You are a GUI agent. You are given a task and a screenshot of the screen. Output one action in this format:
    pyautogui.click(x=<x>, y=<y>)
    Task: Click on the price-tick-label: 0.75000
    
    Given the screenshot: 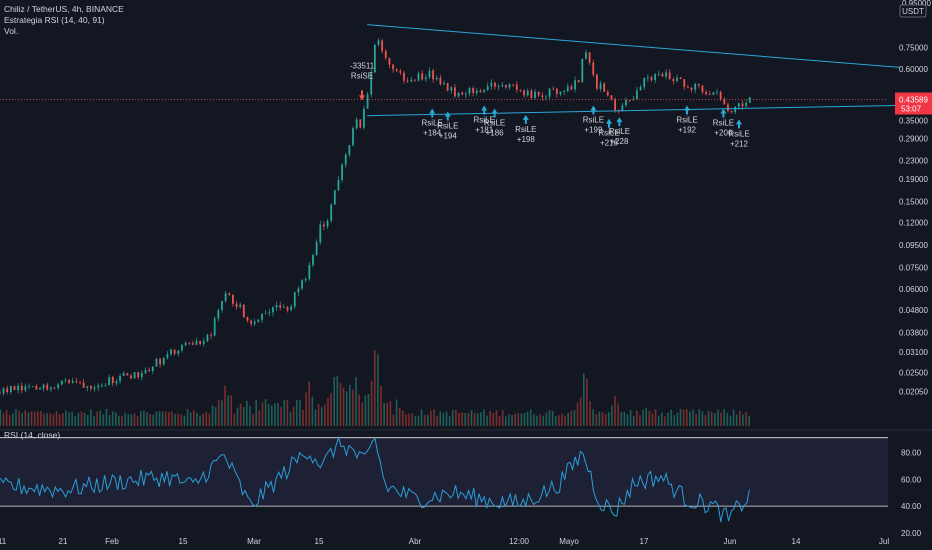 What is the action you would take?
    pyautogui.click(x=913, y=48)
    